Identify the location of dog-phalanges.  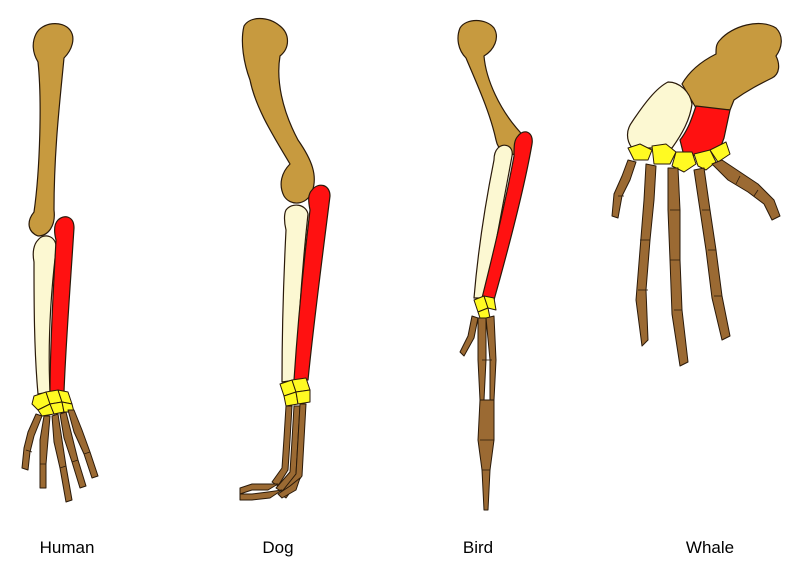
(273, 452).